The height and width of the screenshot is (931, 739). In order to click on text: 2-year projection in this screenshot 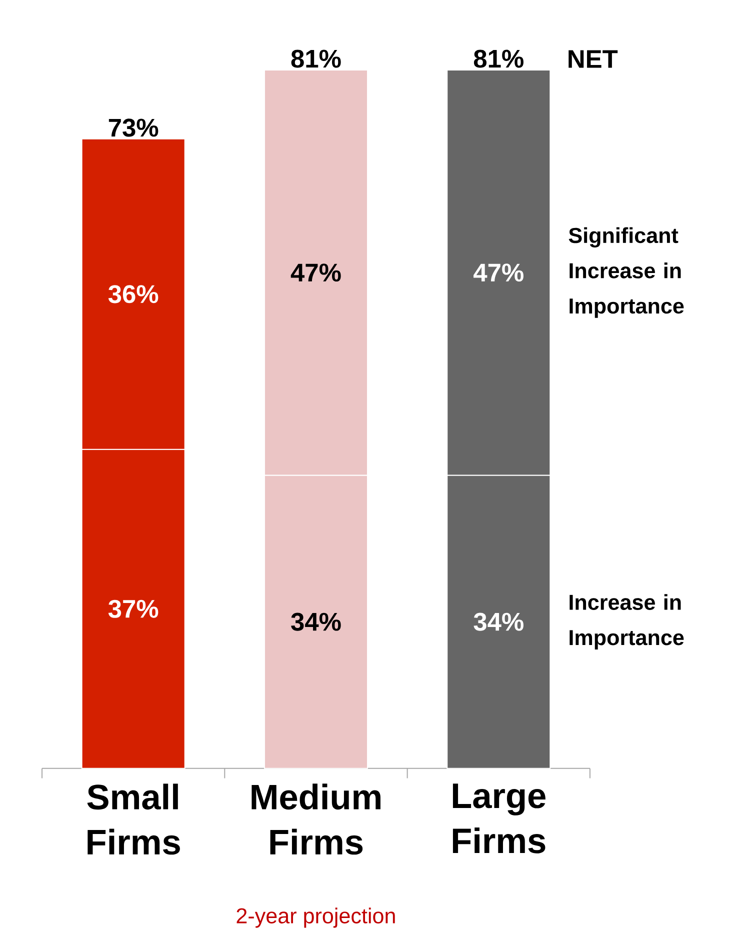, I will do `click(315, 918)`.